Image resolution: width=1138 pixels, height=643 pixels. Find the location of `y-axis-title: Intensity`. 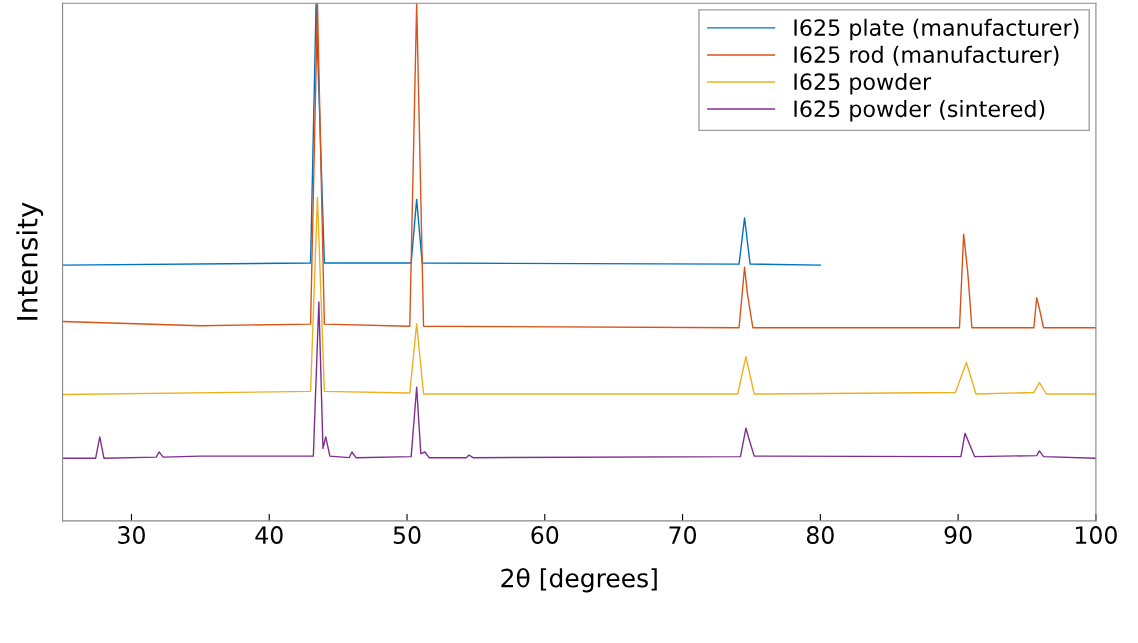

y-axis-title: Intensity is located at coordinates (30, 261).